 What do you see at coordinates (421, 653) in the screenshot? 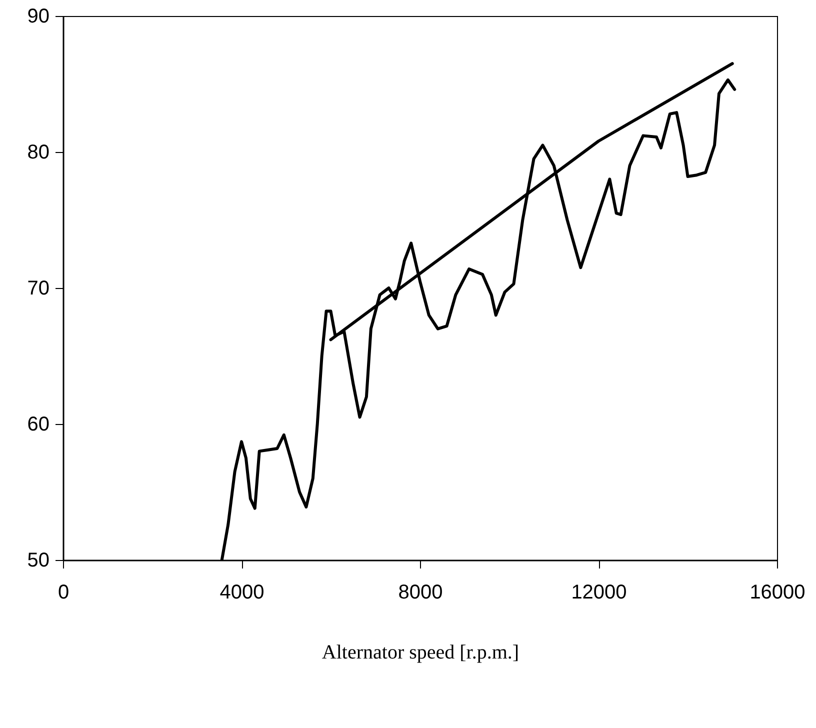
I see `x-axis-title: Alternator speed [r.p.m.]` at bounding box center [421, 653].